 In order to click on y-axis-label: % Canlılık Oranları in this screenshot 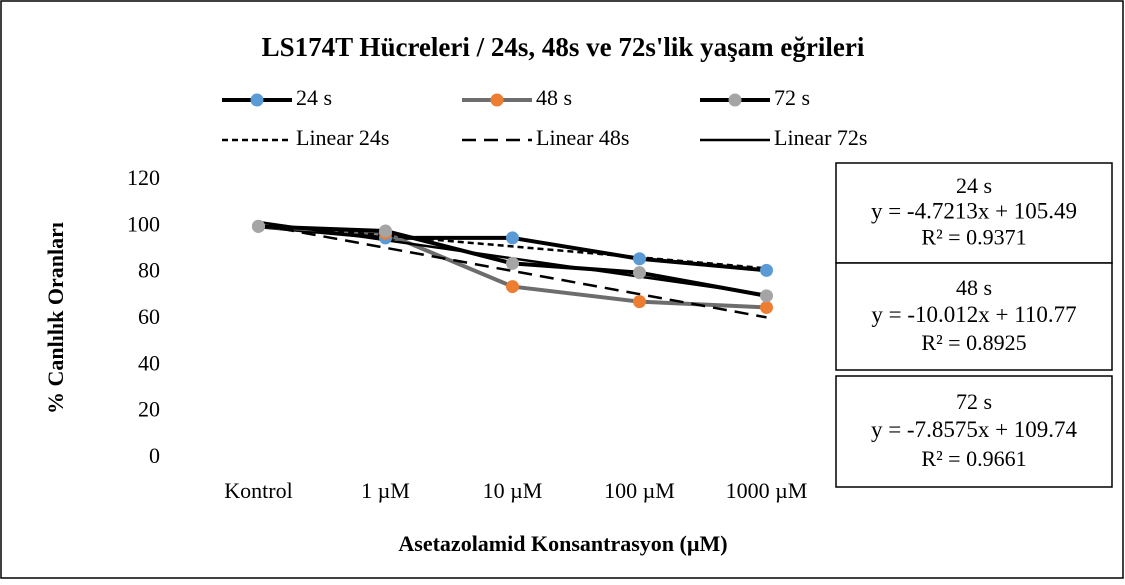, I will do `click(55, 318)`.